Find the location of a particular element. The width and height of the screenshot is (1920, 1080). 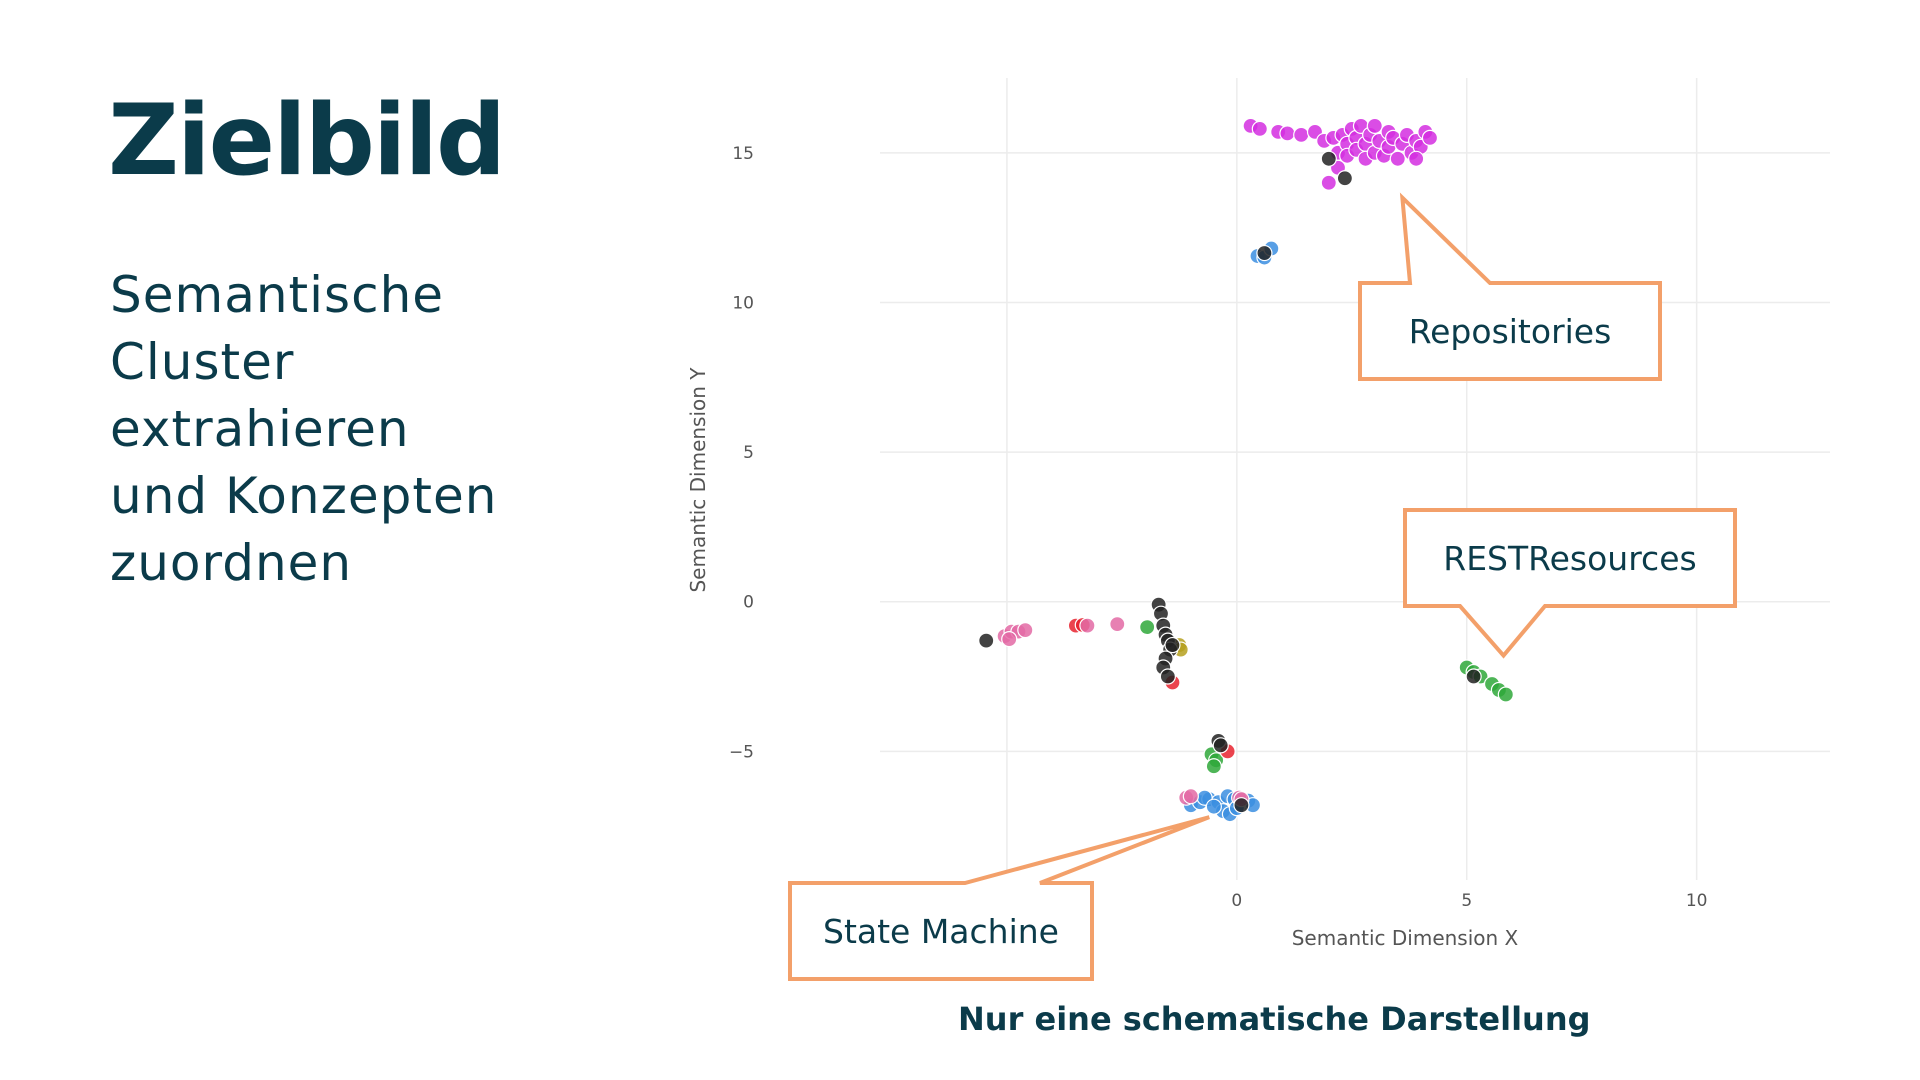

y-tick-label: 10 is located at coordinates (743, 303).